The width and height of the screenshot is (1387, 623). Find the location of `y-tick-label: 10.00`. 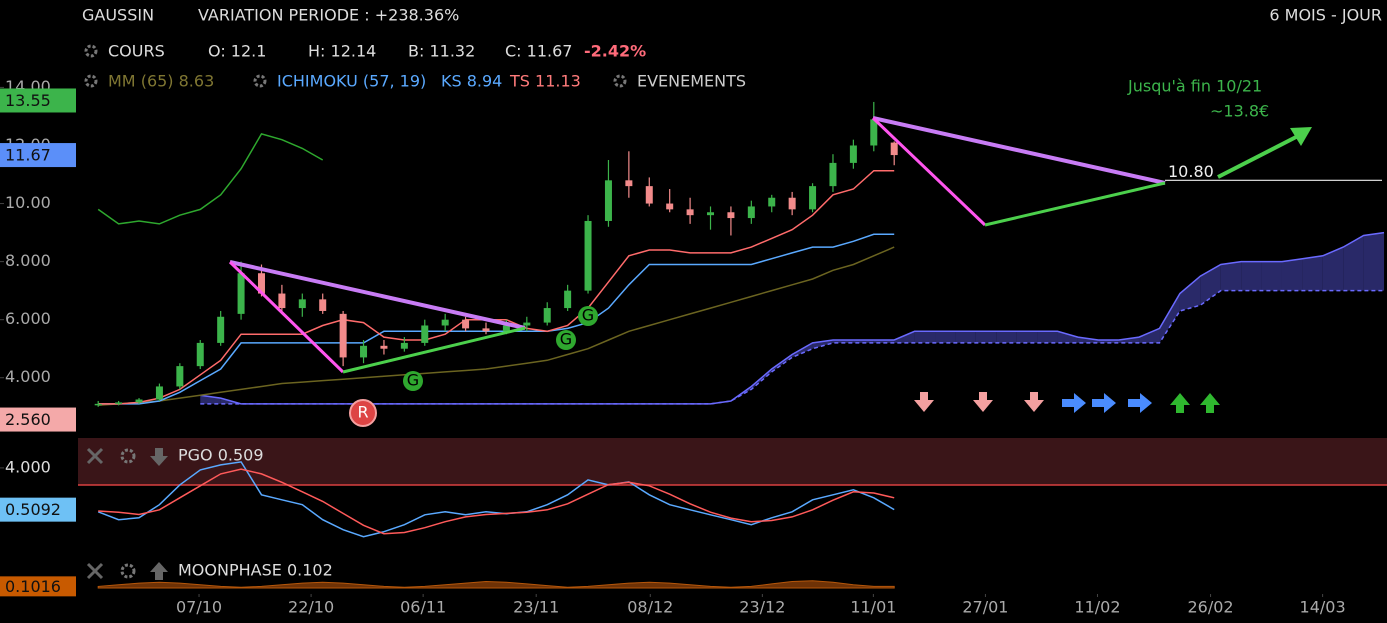

y-tick-label: 10.00 is located at coordinates (28, 202).